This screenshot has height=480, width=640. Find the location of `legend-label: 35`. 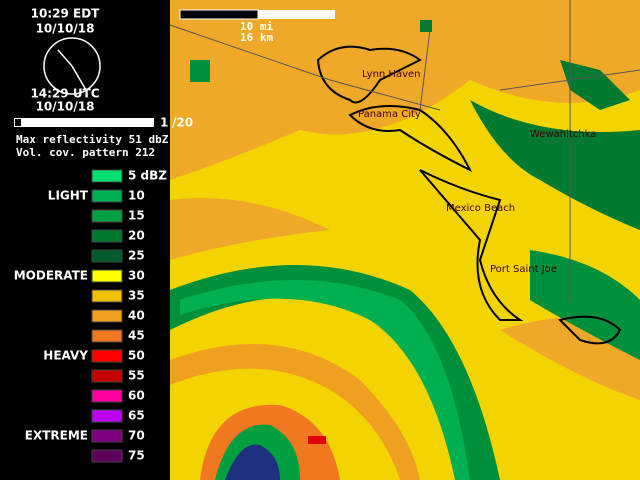

legend-label: 35 is located at coordinates (136, 296).